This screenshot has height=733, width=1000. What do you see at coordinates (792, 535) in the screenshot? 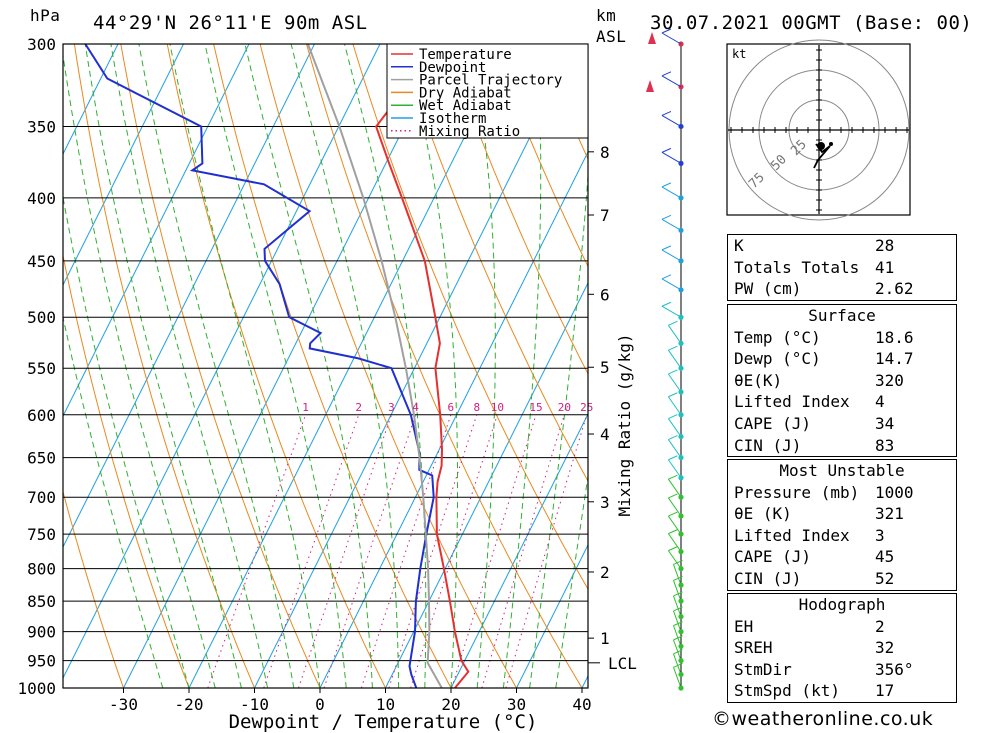
I see `mu-li-label: Lifted Index` at bounding box center [792, 535].